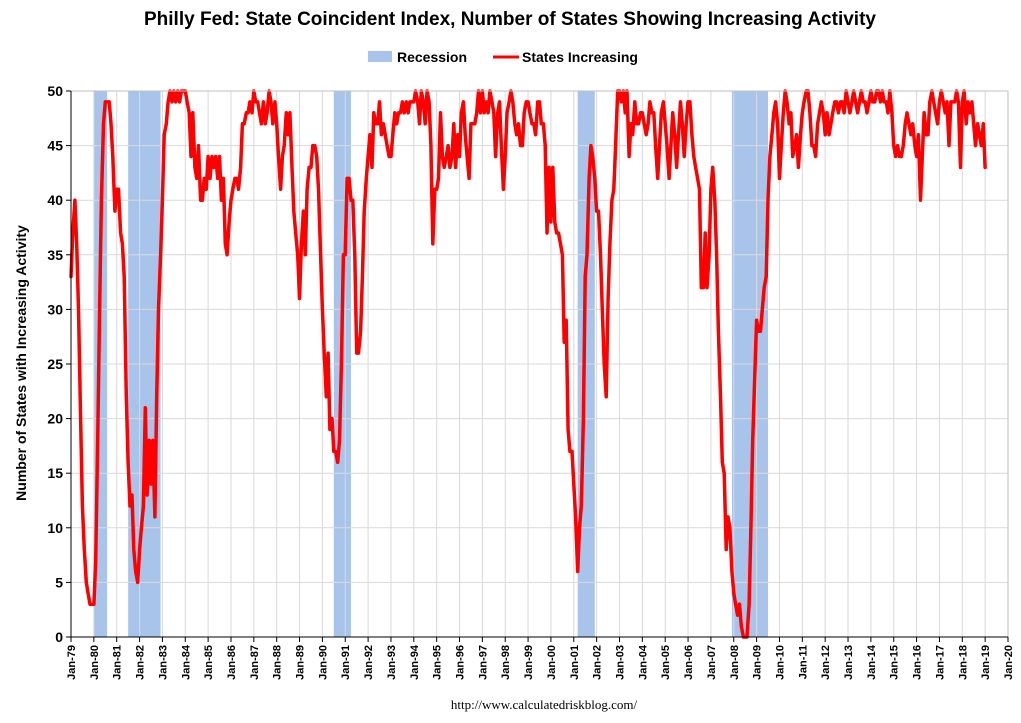 The image size is (1021, 723). I want to click on x-tick-label: Jan-07, so click(712, 662).